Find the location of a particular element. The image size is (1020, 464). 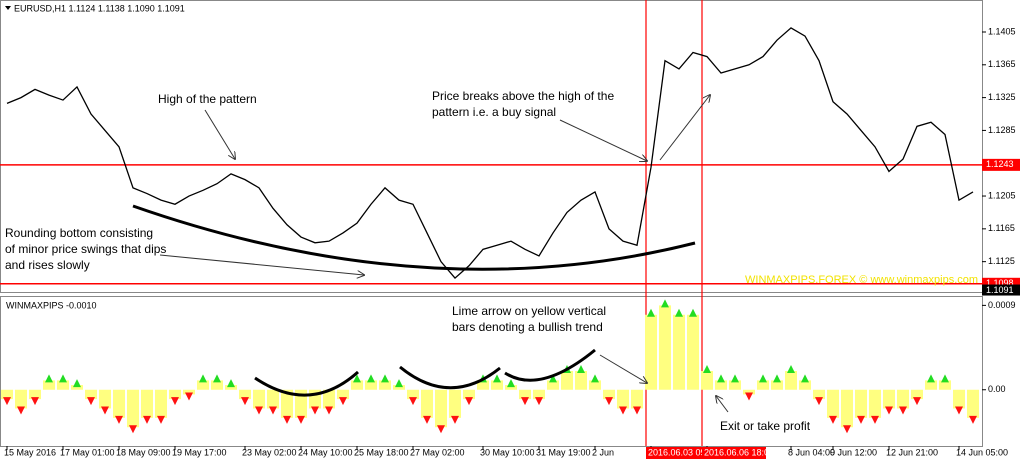

x-tick-label: 17 May 01:00 is located at coordinates (87, 452).